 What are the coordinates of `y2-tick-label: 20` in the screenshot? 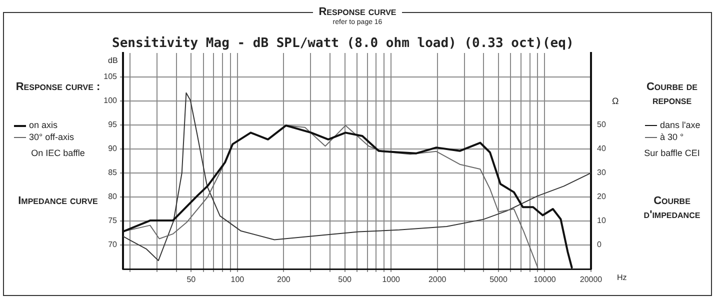 It's located at (601, 197).